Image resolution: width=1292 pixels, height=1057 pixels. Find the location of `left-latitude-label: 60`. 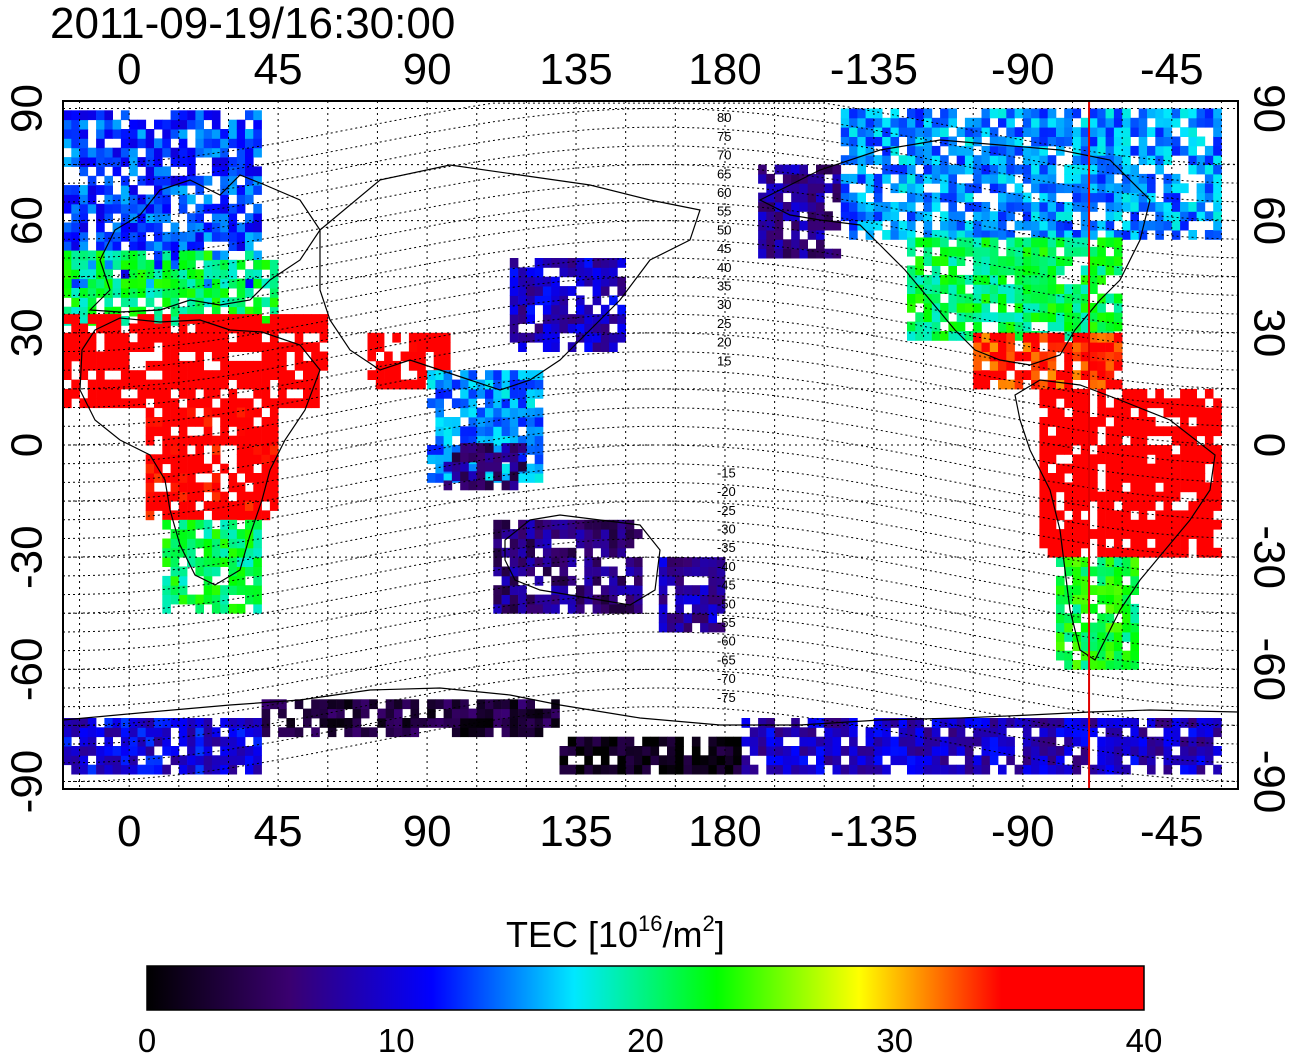

left-latitude-label: 60 is located at coordinates (27, 220).